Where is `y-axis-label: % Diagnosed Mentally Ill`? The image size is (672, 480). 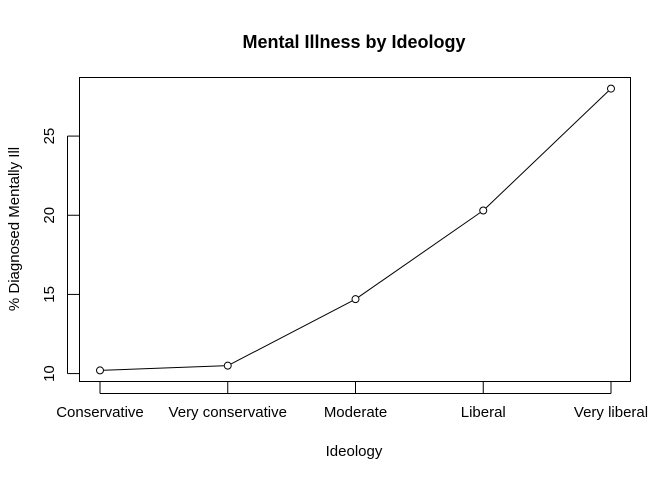 y-axis-label: % Diagnosed Mentally Ill is located at coordinates (14, 229).